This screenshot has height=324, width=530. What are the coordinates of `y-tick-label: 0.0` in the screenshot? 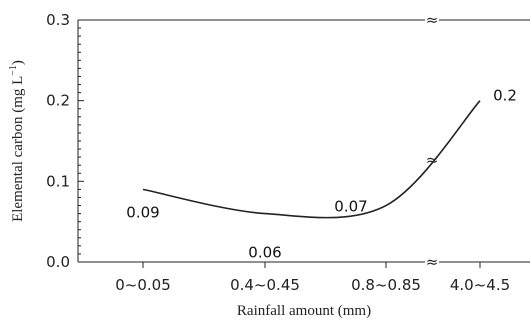 It's located at (58, 262).